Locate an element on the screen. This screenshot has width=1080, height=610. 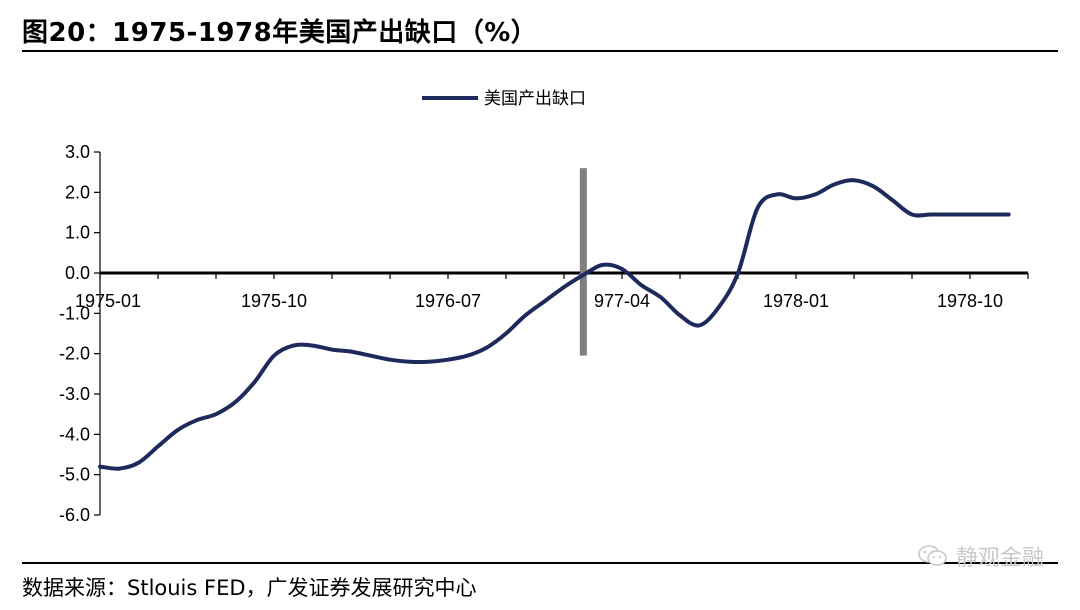
x-tick-label: 1975-10 is located at coordinates (274, 301).